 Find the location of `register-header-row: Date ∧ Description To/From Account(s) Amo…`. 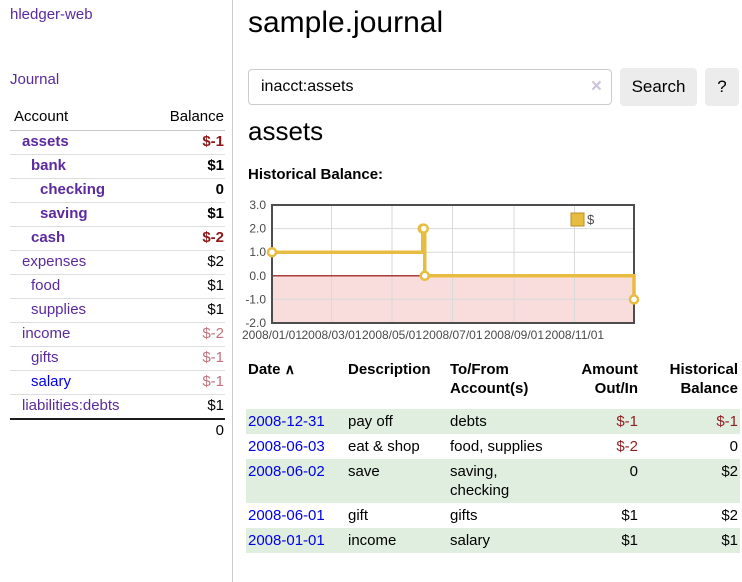

register-header-row: Date ∧ Description To/From Account(s) Amo… is located at coordinates (493, 383).